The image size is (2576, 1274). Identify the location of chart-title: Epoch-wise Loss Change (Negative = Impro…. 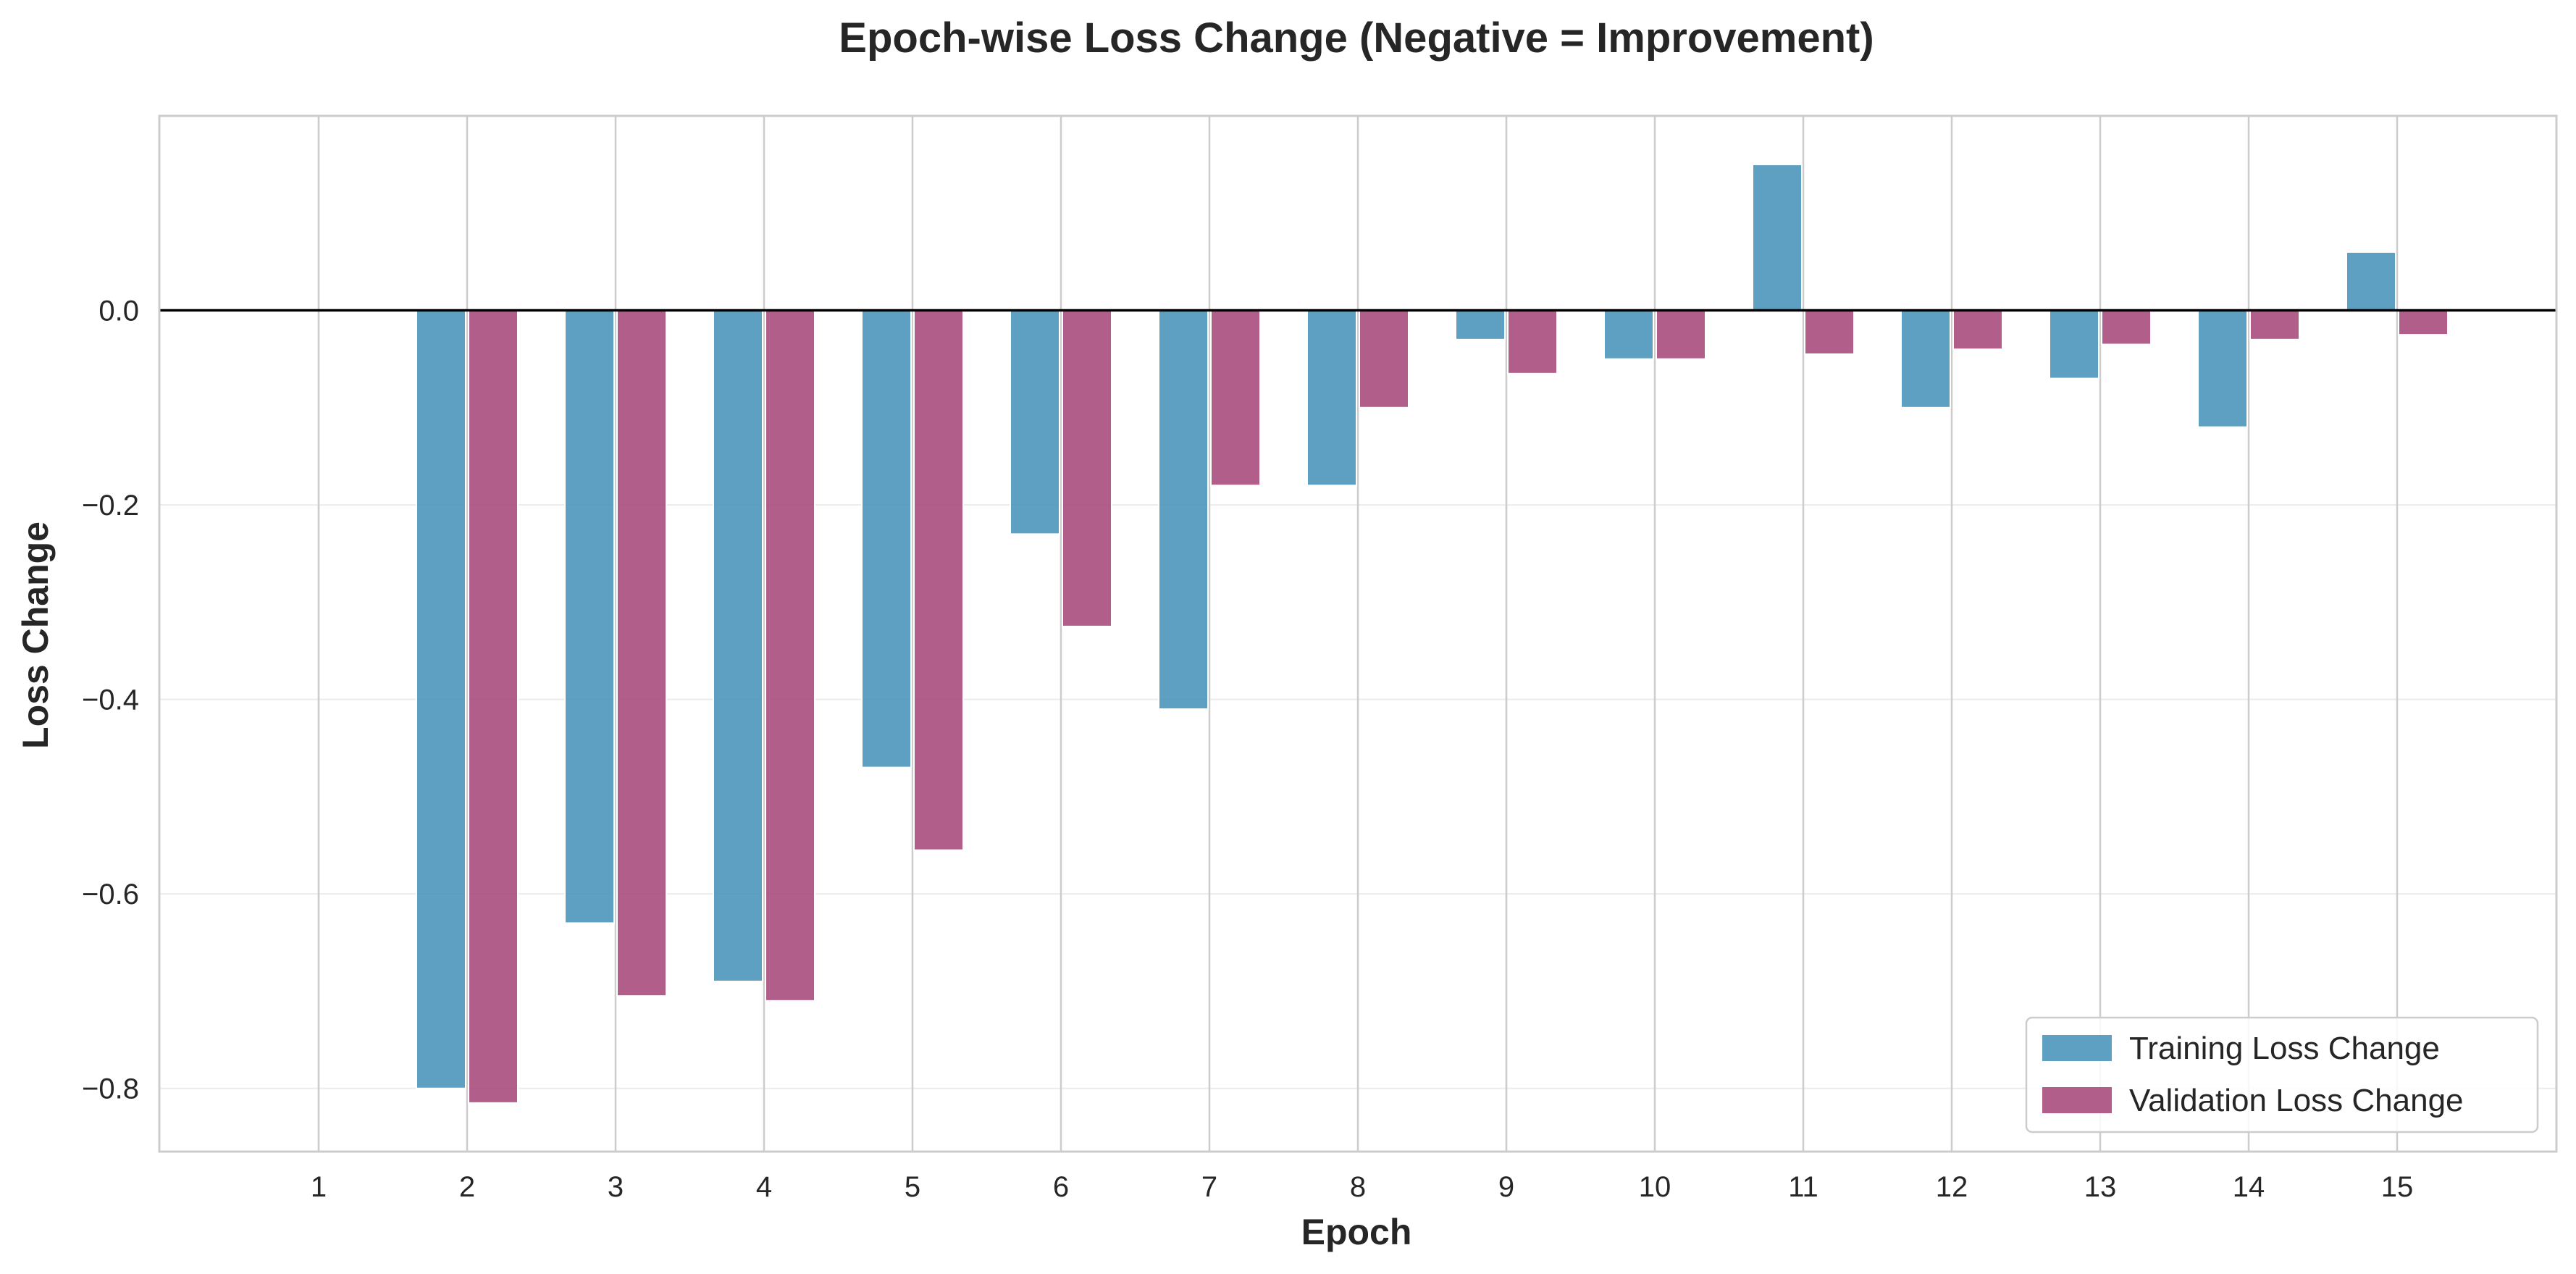
(1356, 38).